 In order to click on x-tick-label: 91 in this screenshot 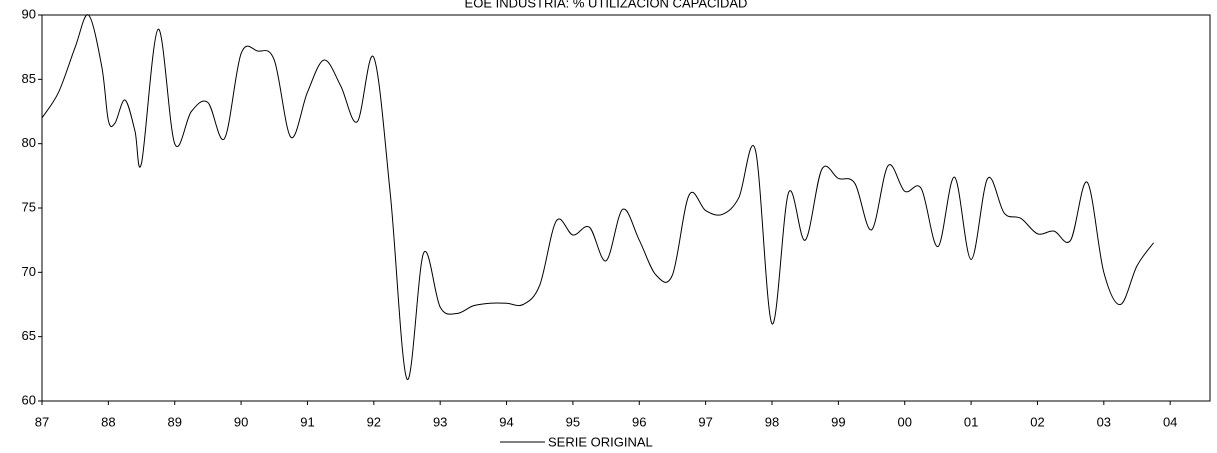, I will do `click(307, 421)`.